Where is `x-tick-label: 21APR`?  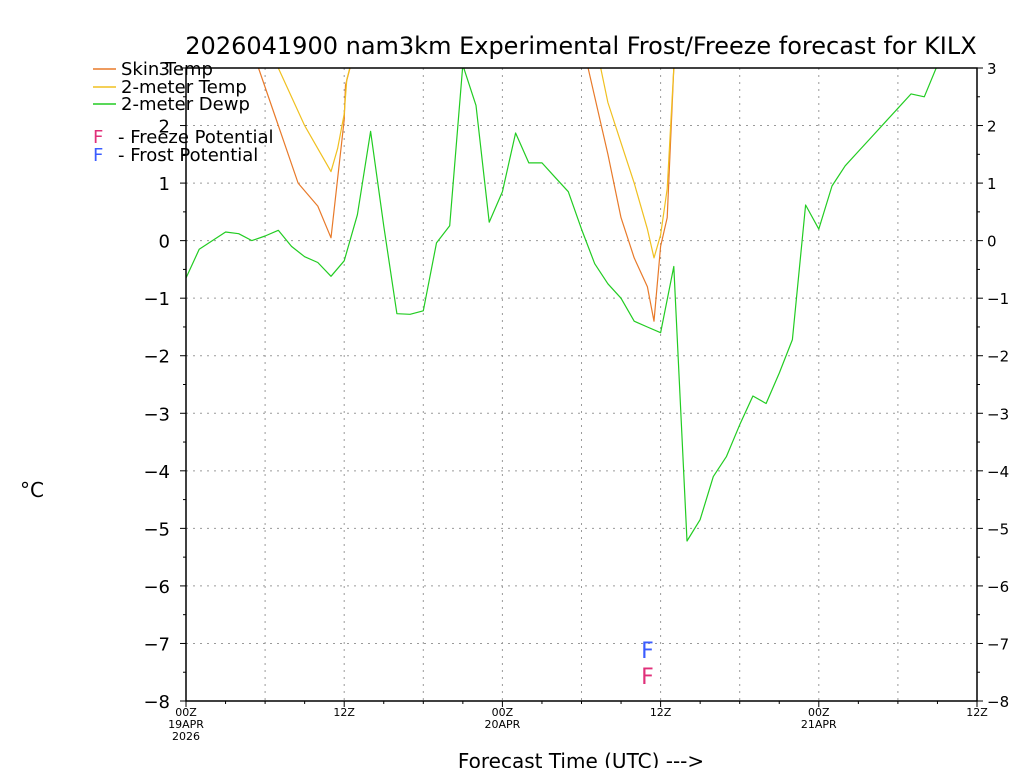 x-tick-label: 21APR is located at coordinates (819, 724).